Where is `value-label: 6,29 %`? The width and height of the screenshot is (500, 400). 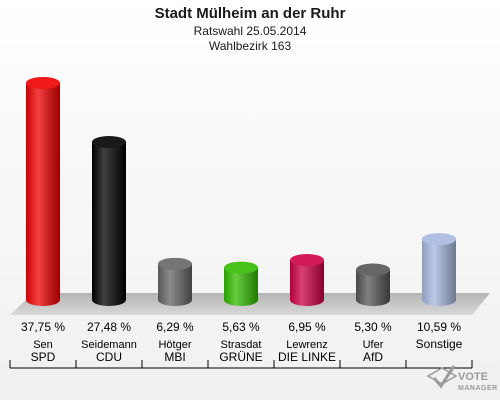
value-label: 6,29 % is located at coordinates (175, 327).